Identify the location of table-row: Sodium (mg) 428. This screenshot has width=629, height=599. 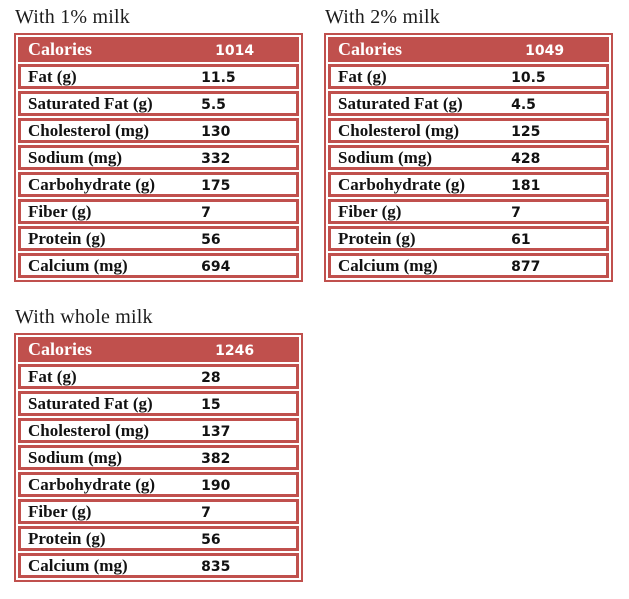
(468, 157).